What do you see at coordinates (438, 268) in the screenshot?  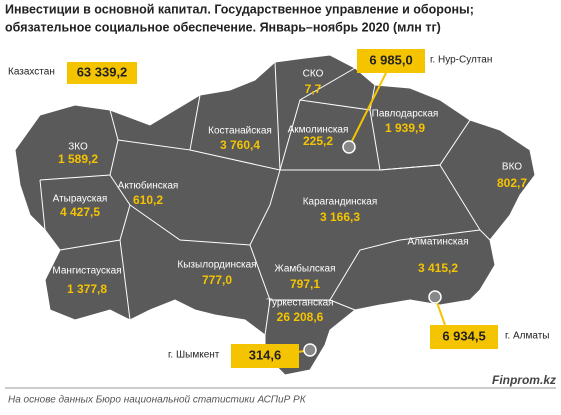 I see `region-value: 3 415,2` at bounding box center [438, 268].